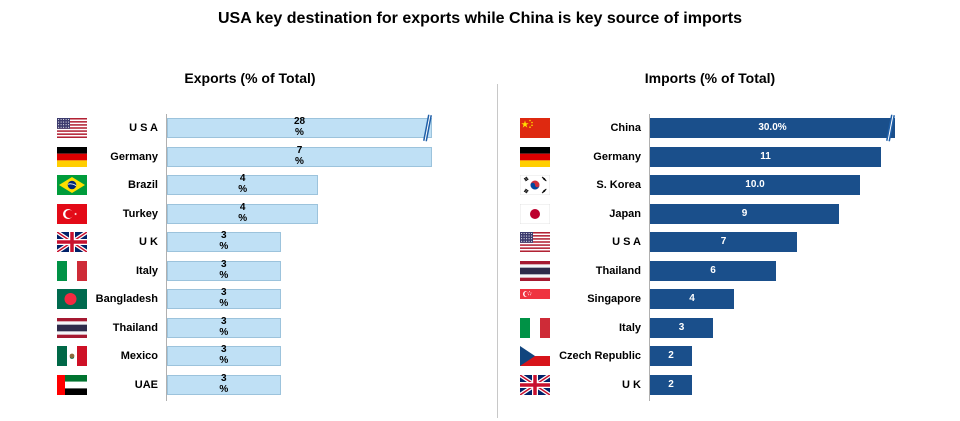  Describe the element at coordinates (140, 213) in the screenshot. I see `exports-category-turkey: Turkey` at that location.